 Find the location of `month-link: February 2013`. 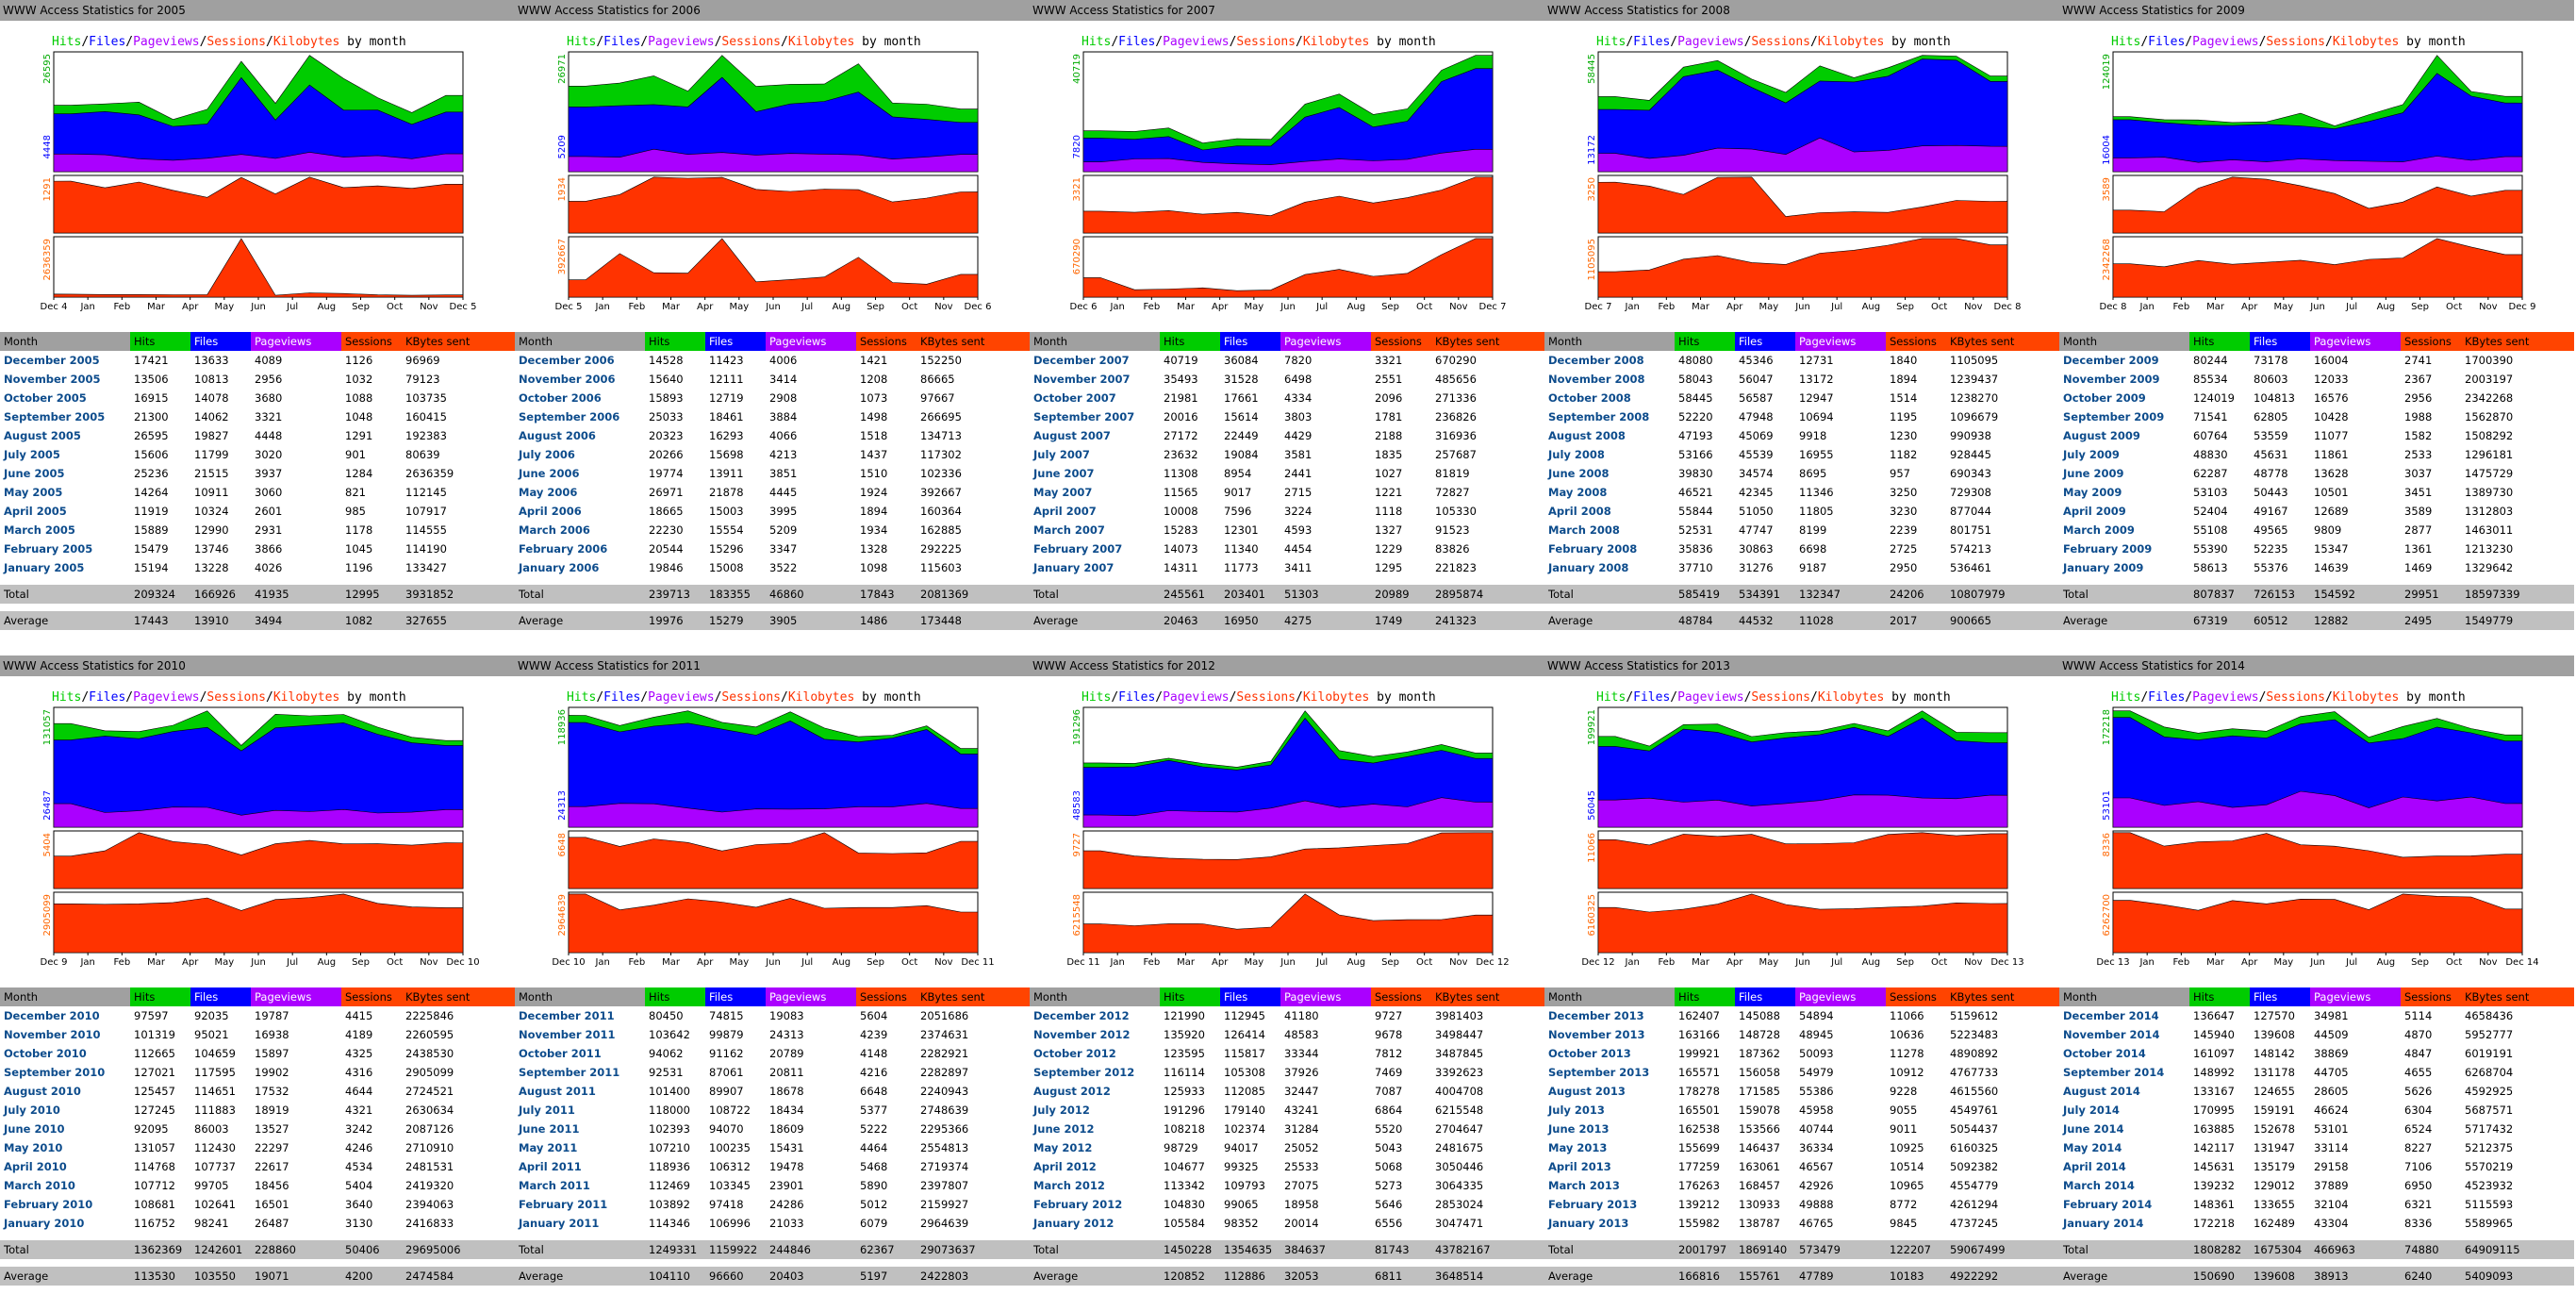

month-link: February 2013 is located at coordinates (1593, 1204).